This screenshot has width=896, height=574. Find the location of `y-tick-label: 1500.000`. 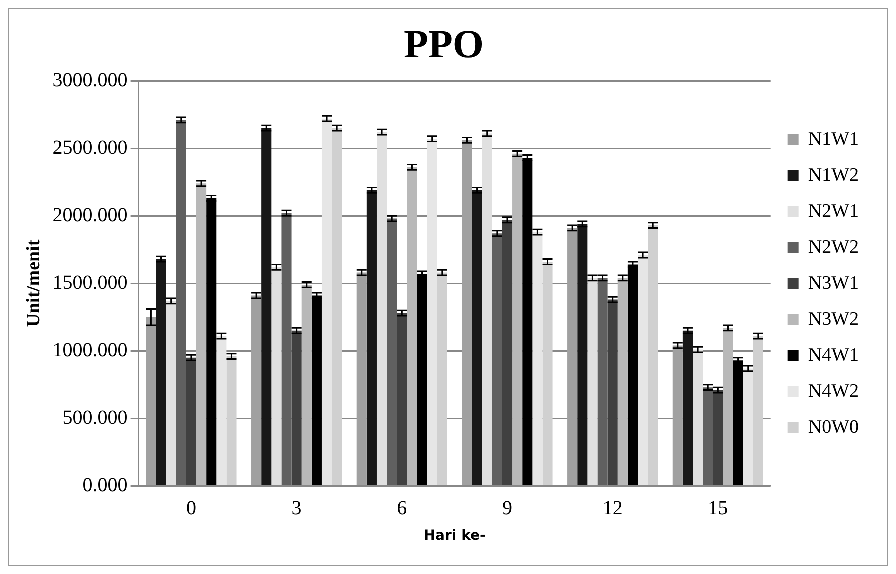

y-tick-label: 1500.000 is located at coordinates (90, 283).